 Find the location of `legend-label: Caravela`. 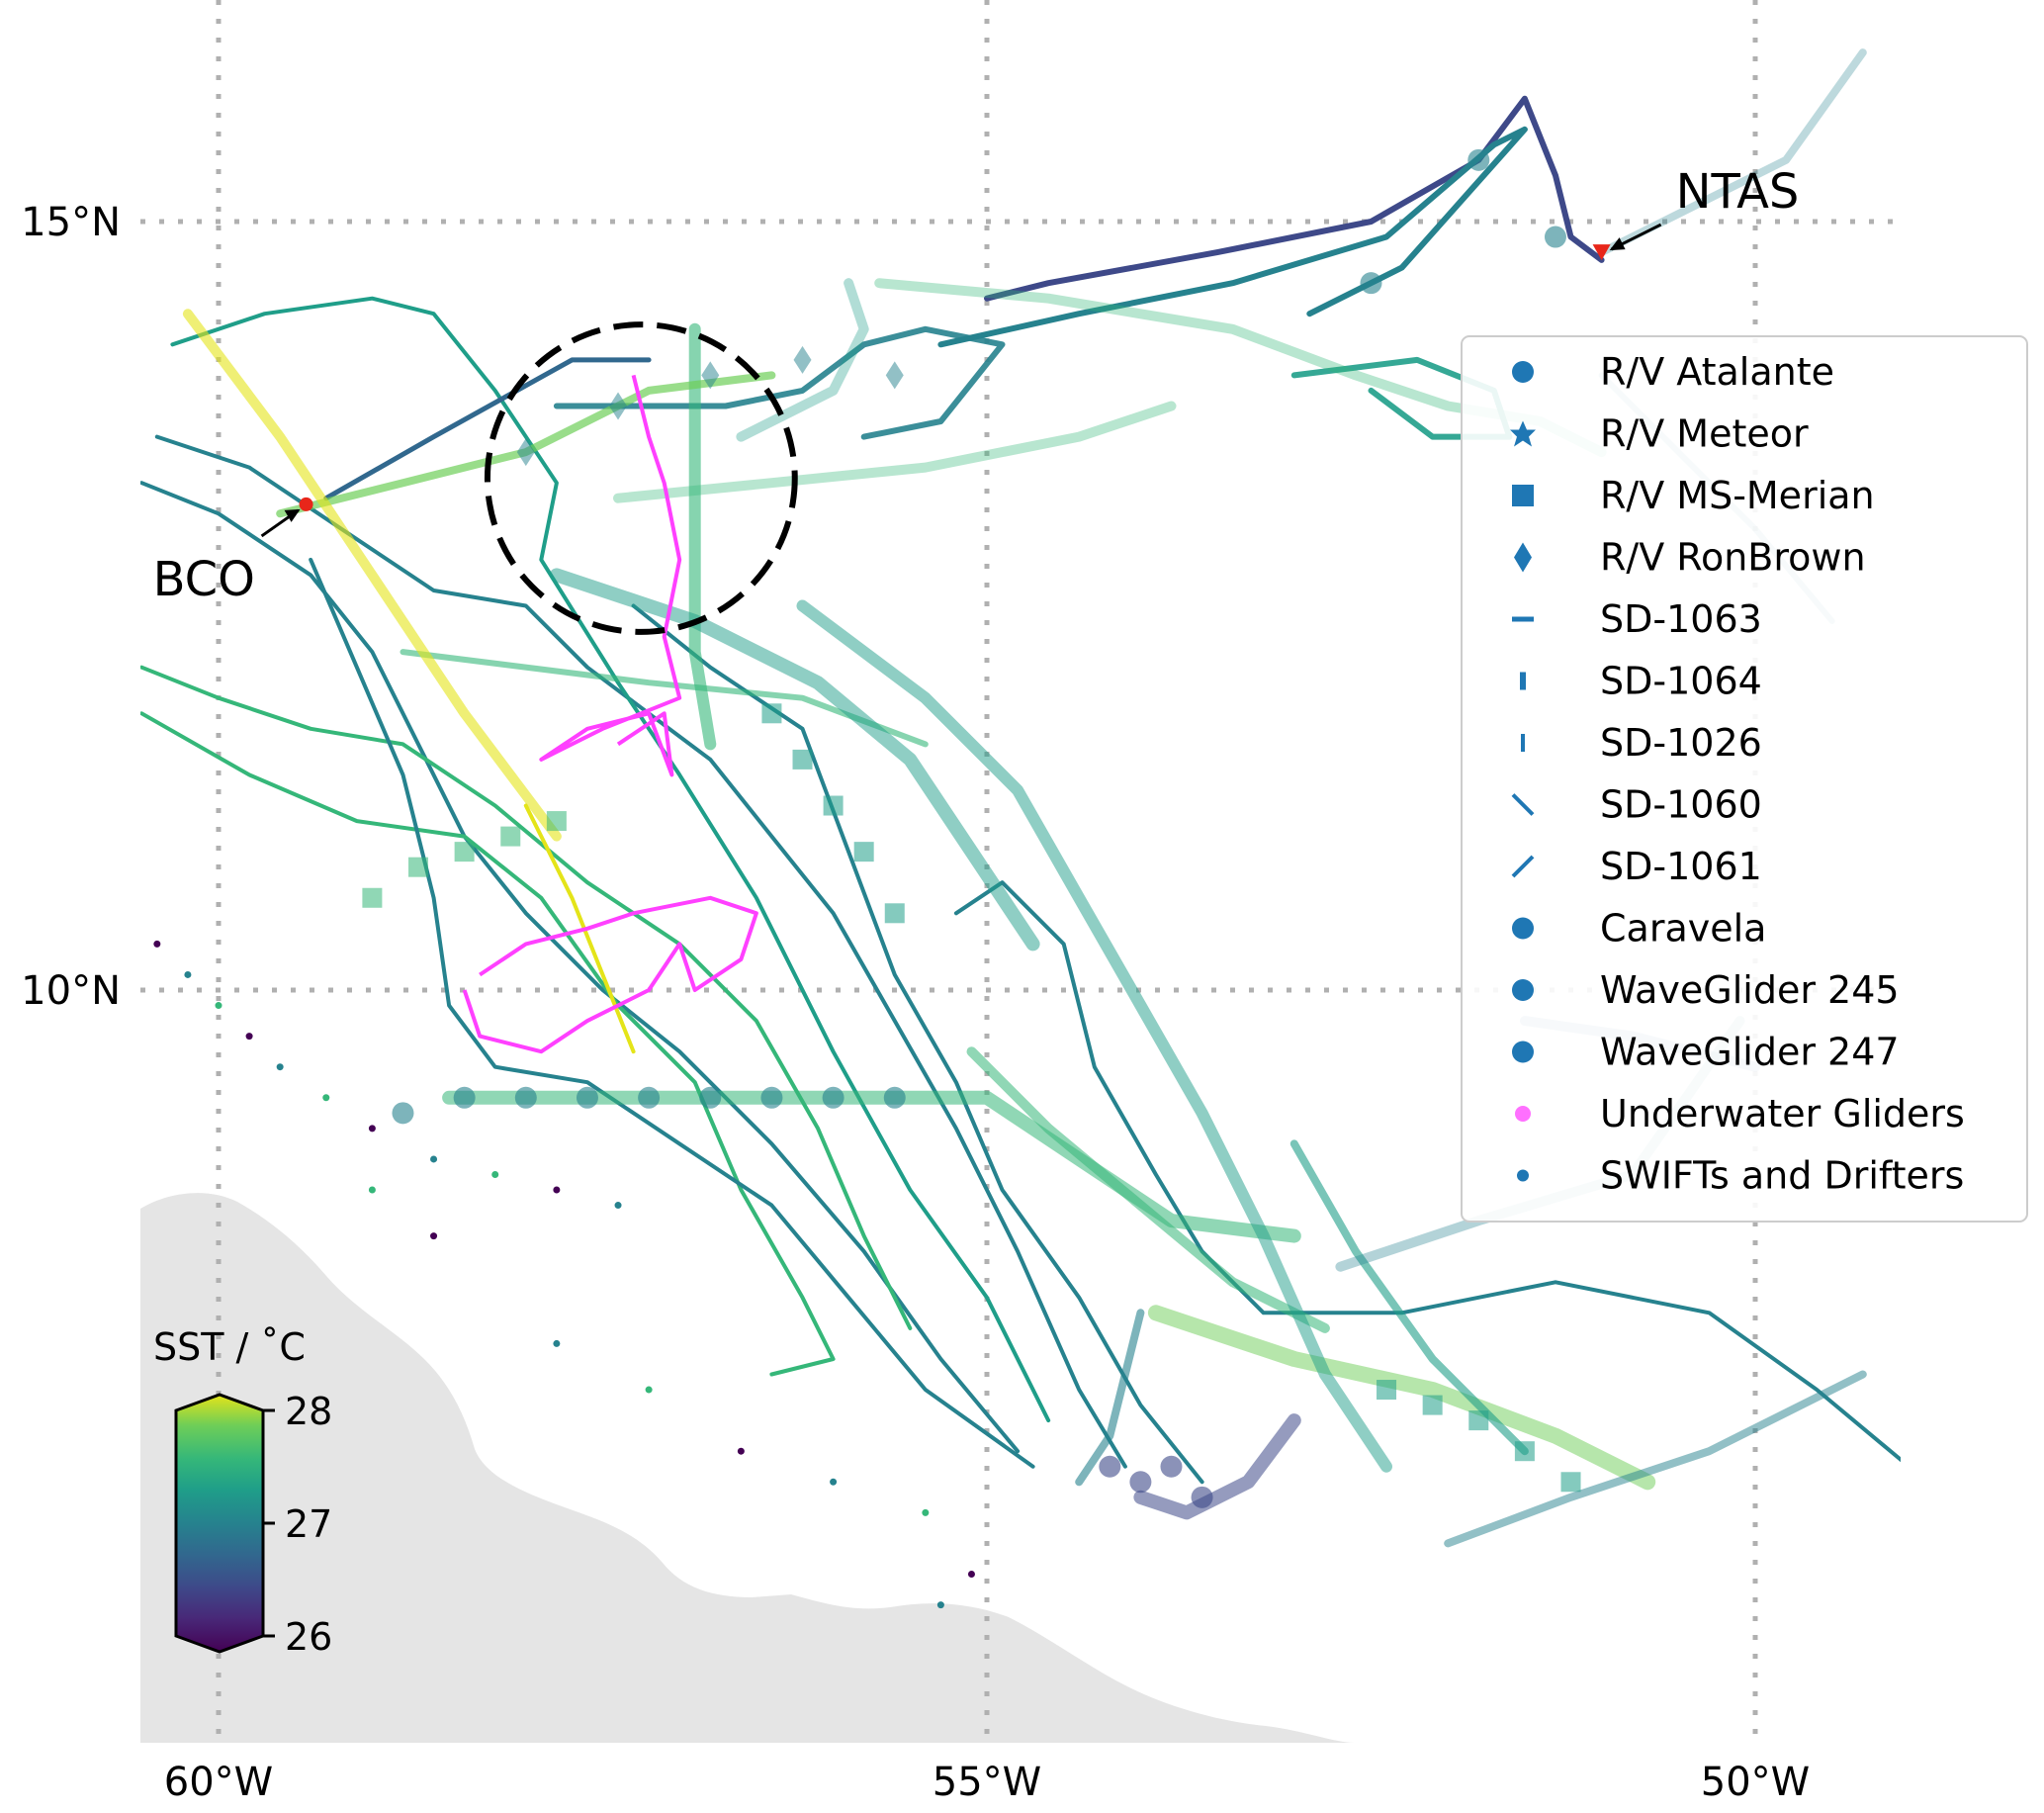

legend-label: Caravela is located at coordinates (1683, 929).